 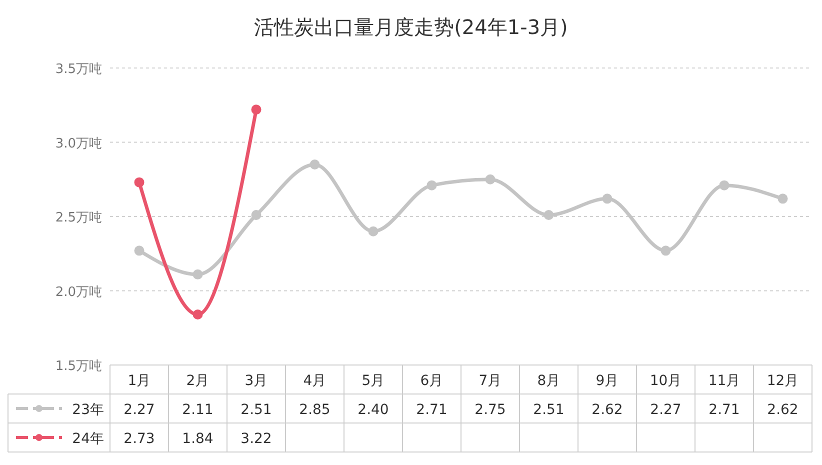 I want to click on data-label: 2.85, so click(x=314, y=410).